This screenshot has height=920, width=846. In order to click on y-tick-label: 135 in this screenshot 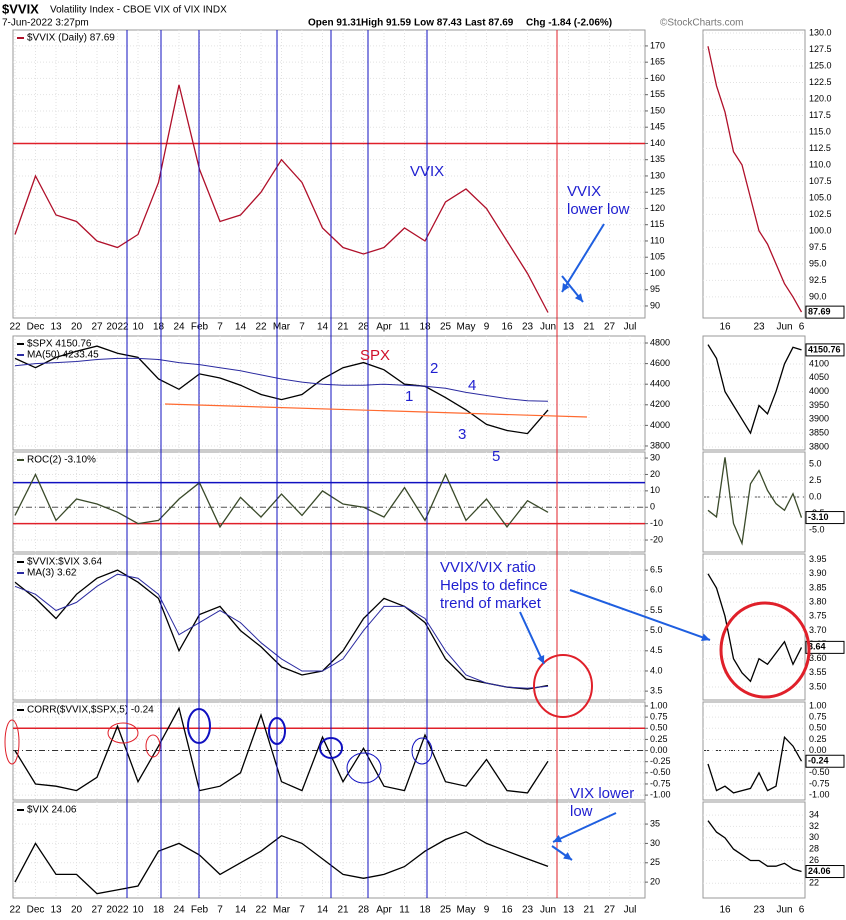, I will do `click(657, 159)`.